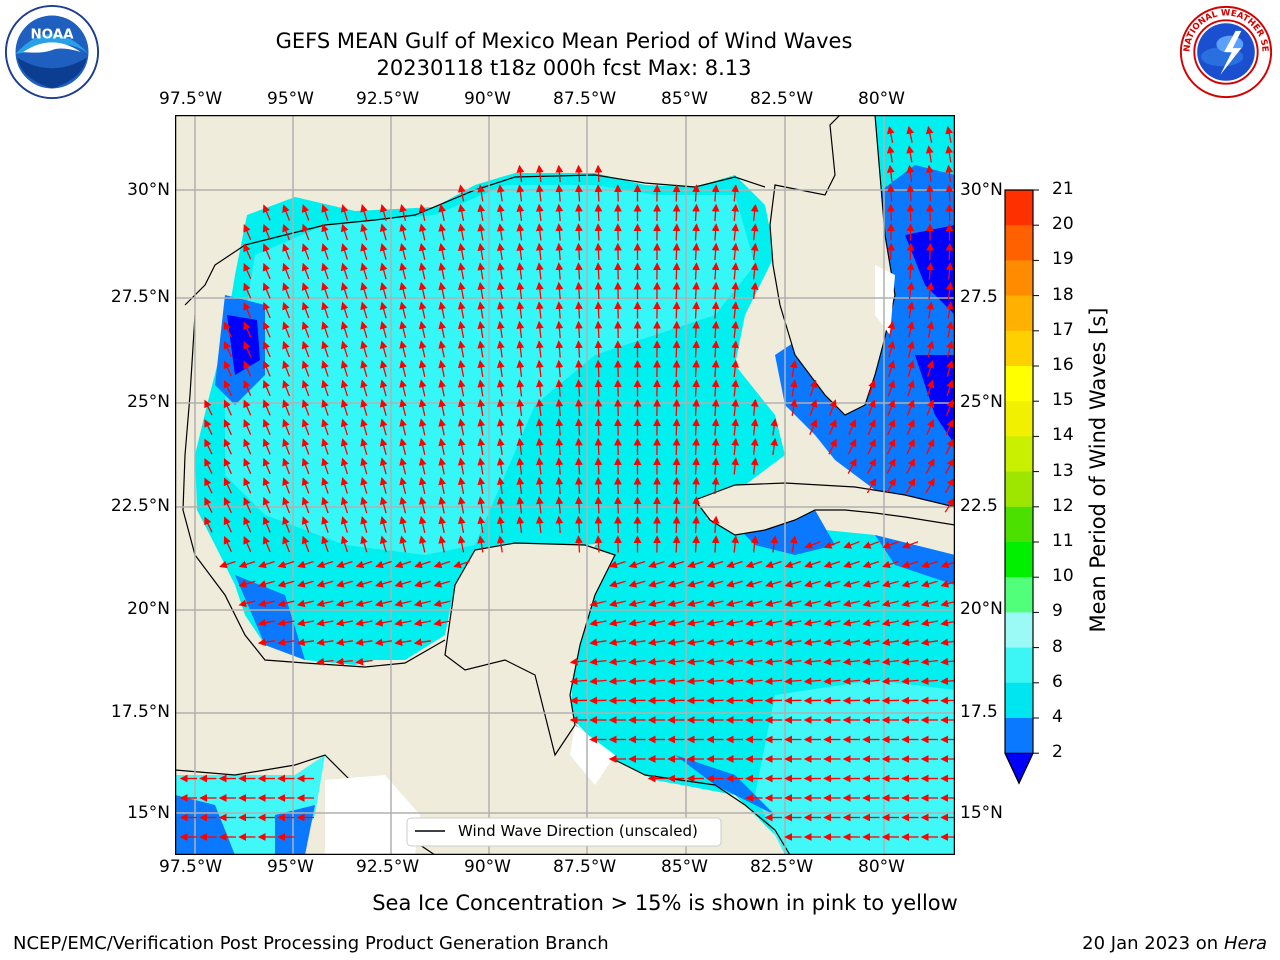  What do you see at coordinates (1063, 224) in the screenshot?
I see `colorbar-tick-label: 20` at bounding box center [1063, 224].